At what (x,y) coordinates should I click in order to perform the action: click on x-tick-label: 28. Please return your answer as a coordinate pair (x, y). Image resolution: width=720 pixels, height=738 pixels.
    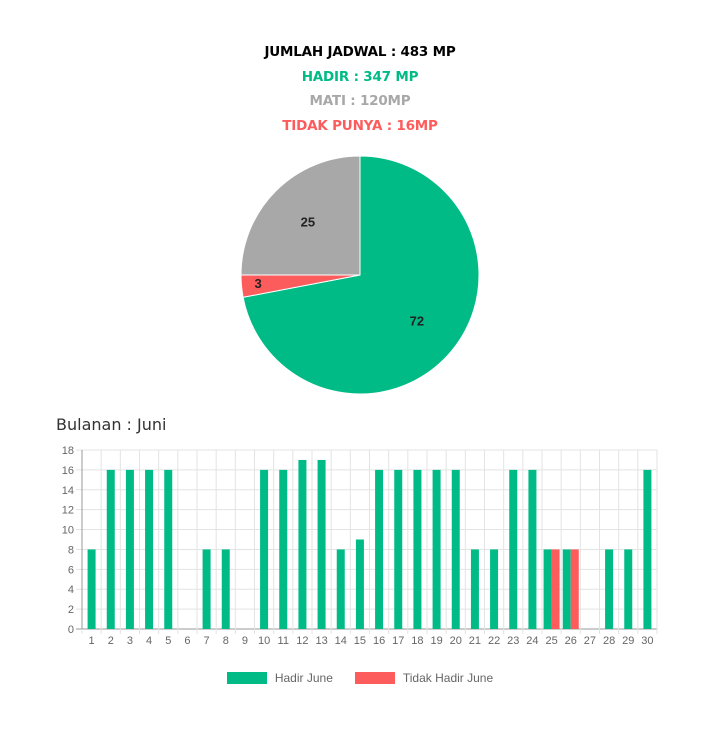
    Looking at the image, I should click on (609, 641).